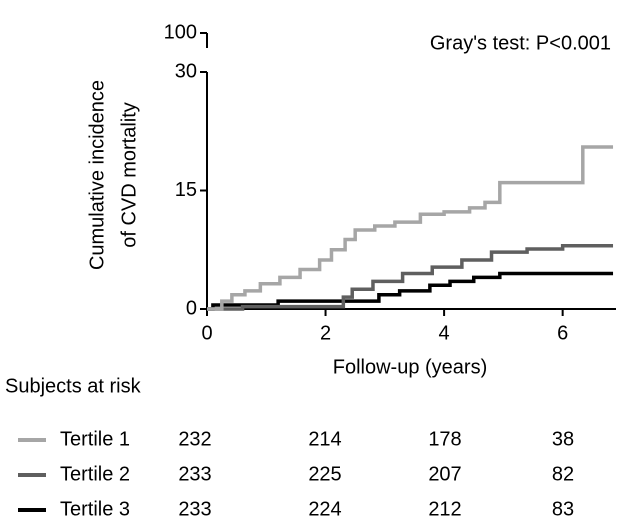  Describe the element at coordinates (563, 474) in the screenshot. I see `at-risk-value: 82` at that location.